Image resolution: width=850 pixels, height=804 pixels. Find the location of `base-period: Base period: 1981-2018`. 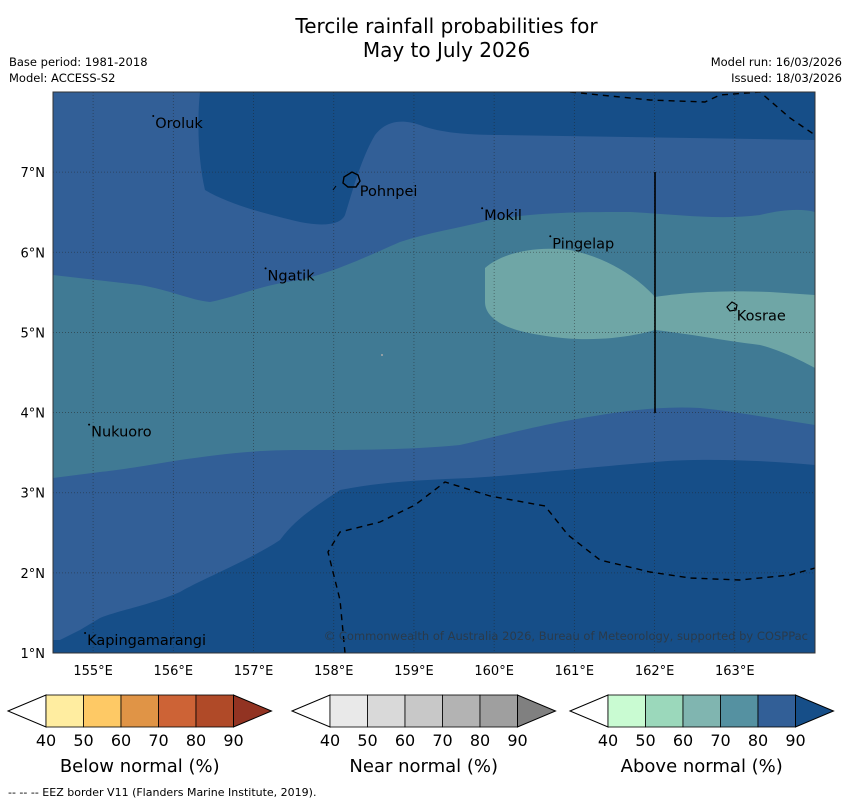

base-period: Base period: 1981-2018 is located at coordinates (78, 62).